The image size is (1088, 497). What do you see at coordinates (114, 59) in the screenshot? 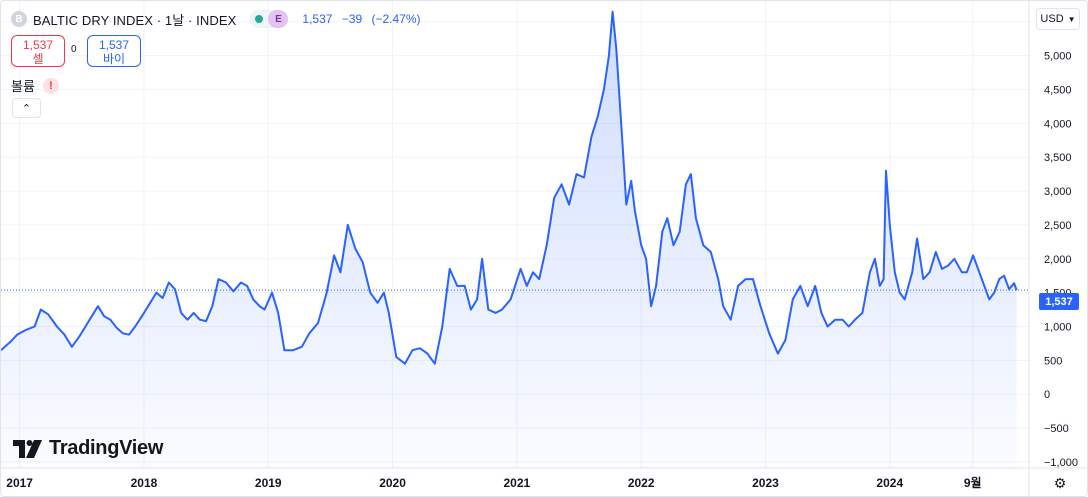
I see `buy-label: 바이` at bounding box center [114, 59].